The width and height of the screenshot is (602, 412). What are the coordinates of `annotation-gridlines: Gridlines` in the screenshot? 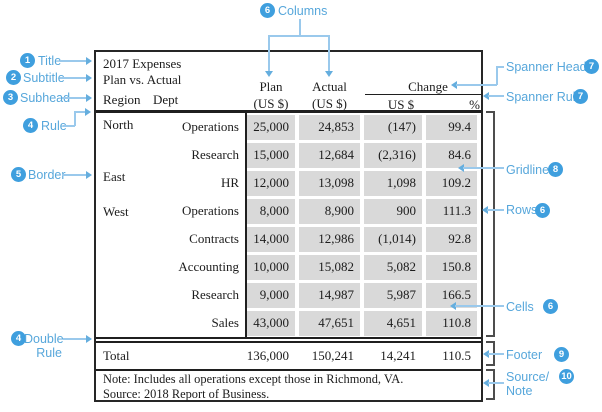 It's located at (531, 170).